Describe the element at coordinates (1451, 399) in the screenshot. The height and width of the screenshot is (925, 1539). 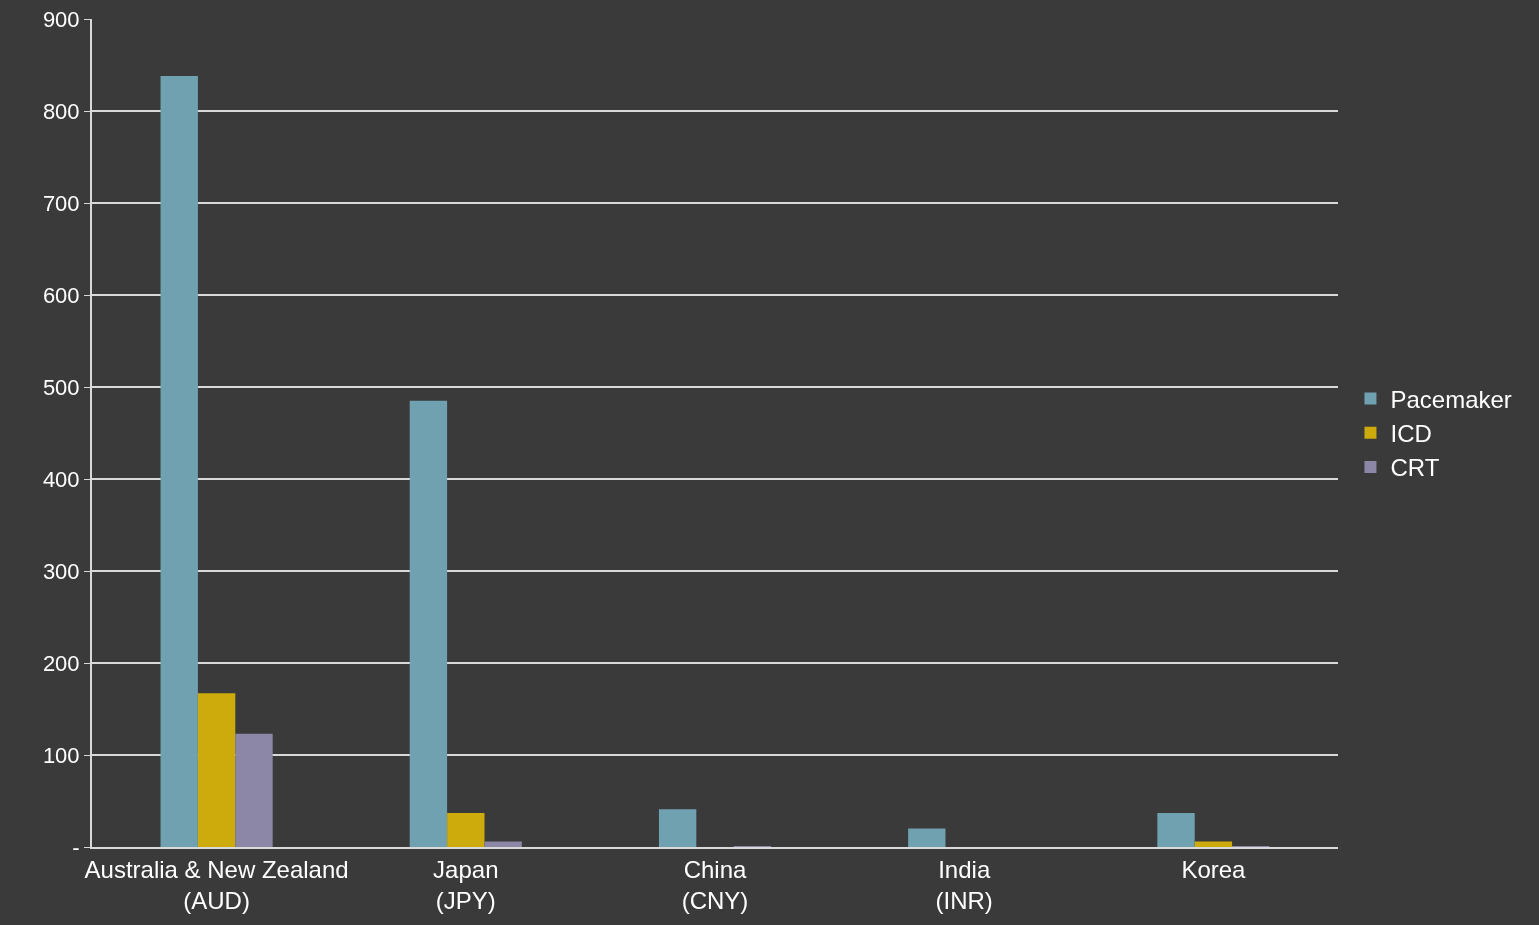
I see `legend-label: Pacemaker` at that location.